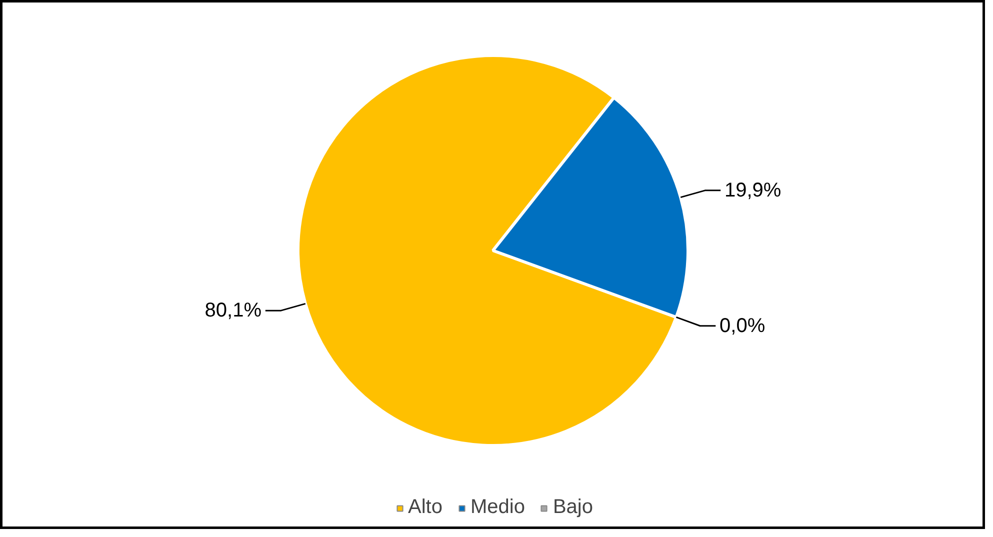 The width and height of the screenshot is (993, 537). I want to click on data-label: 19,9%, so click(753, 190).